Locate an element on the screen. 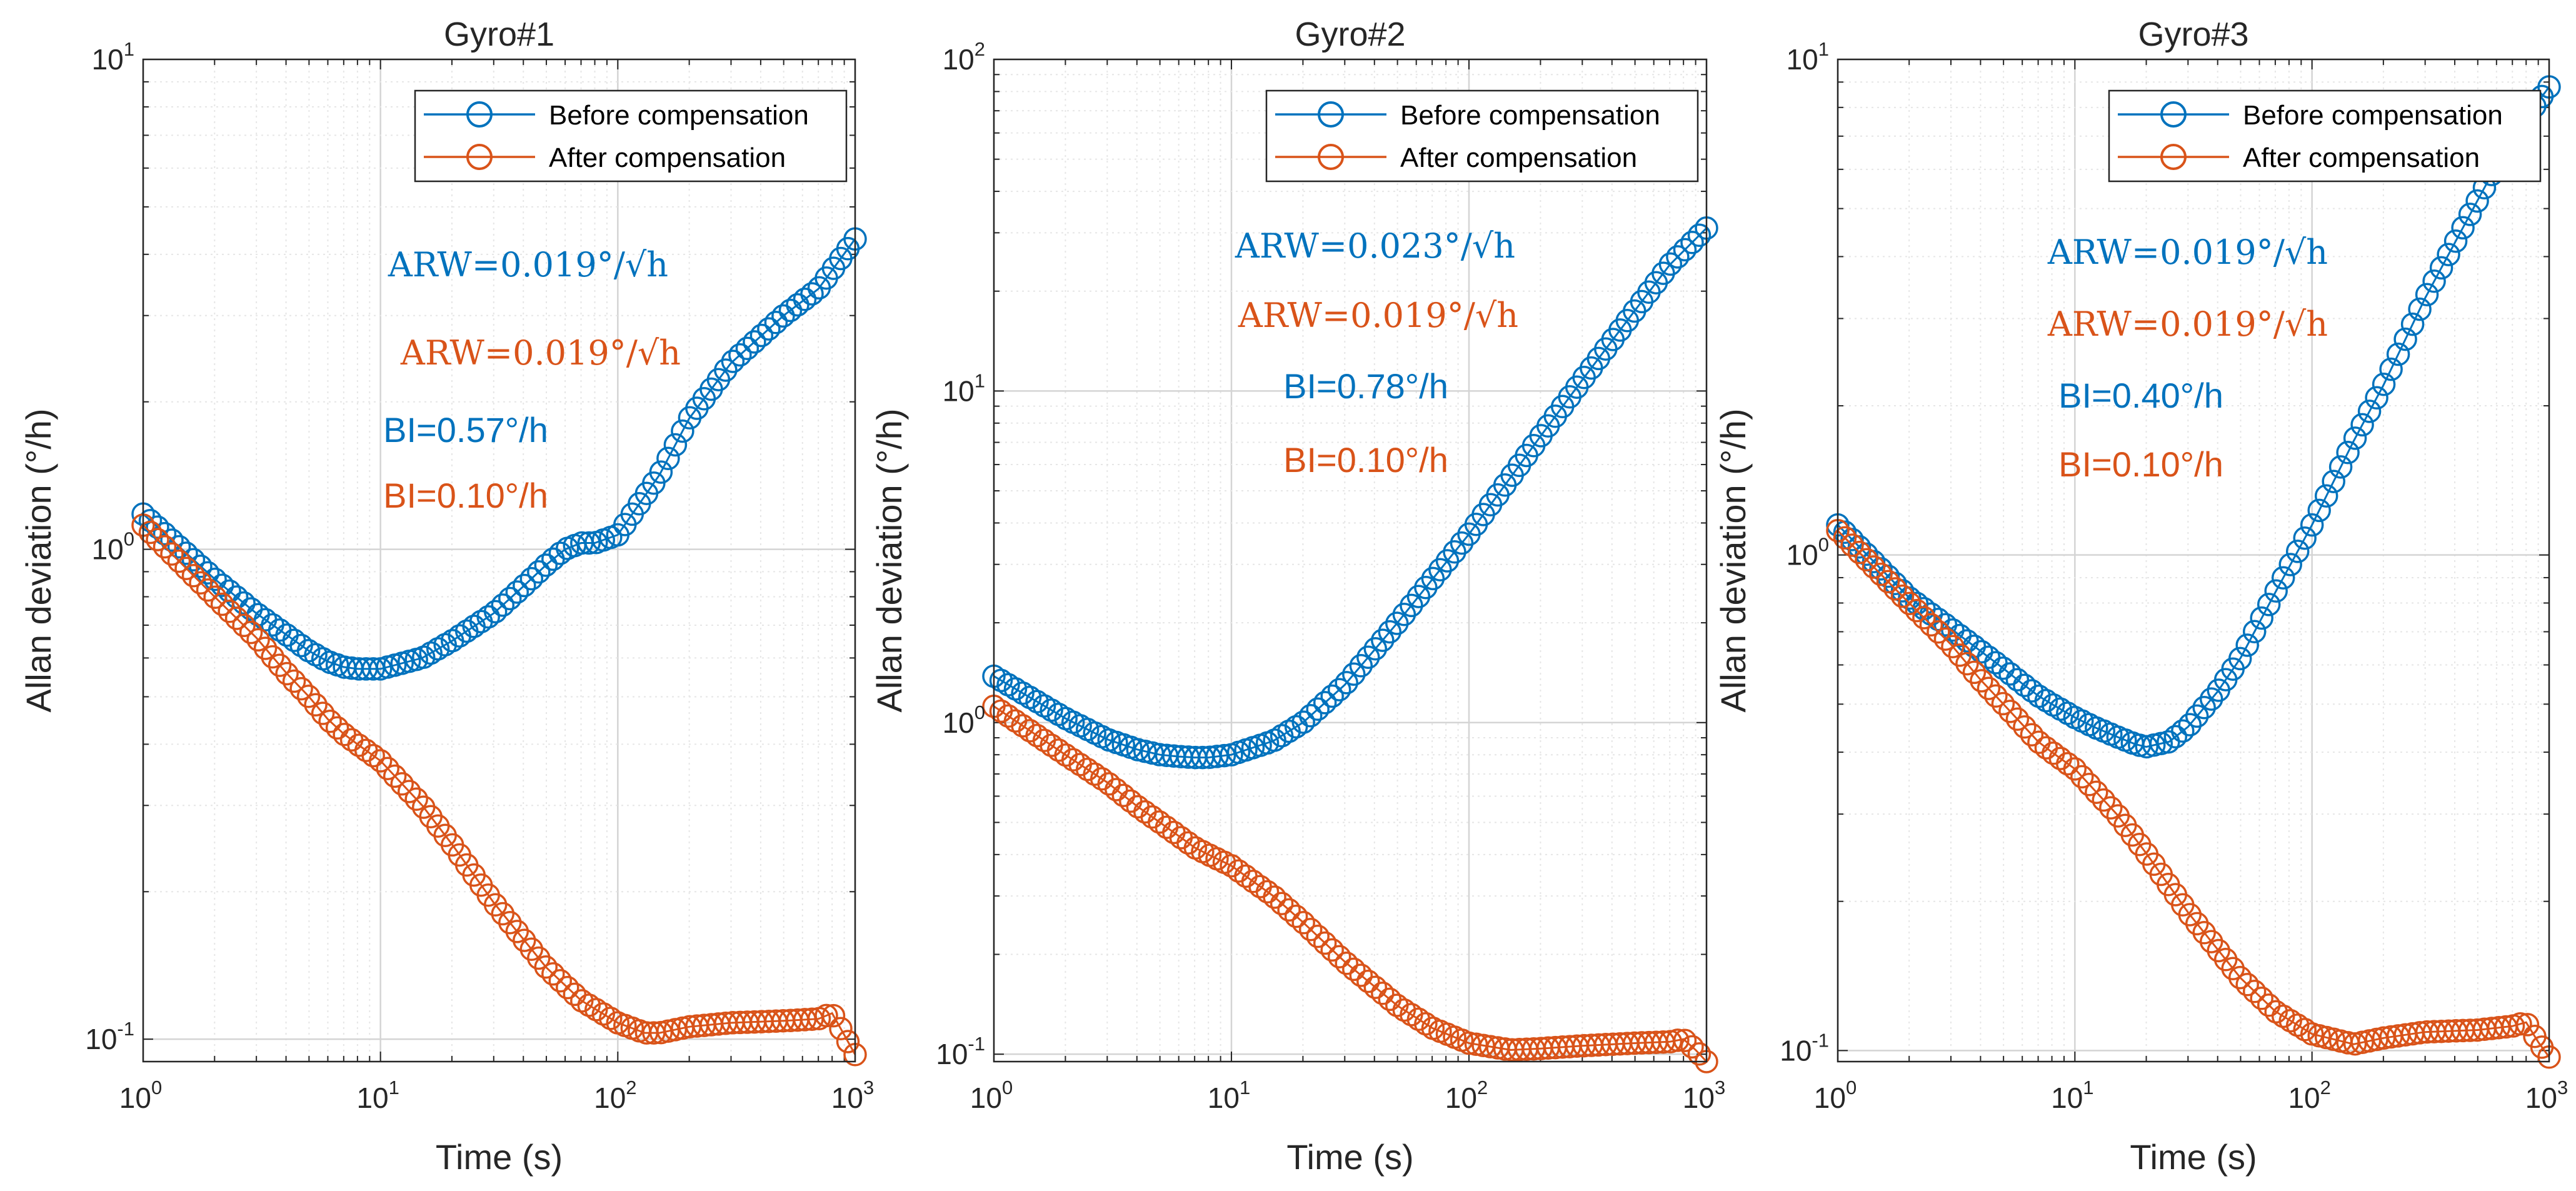 The image size is (2576, 1191). x-tick-label: 10³ is located at coordinates (852, 1095).